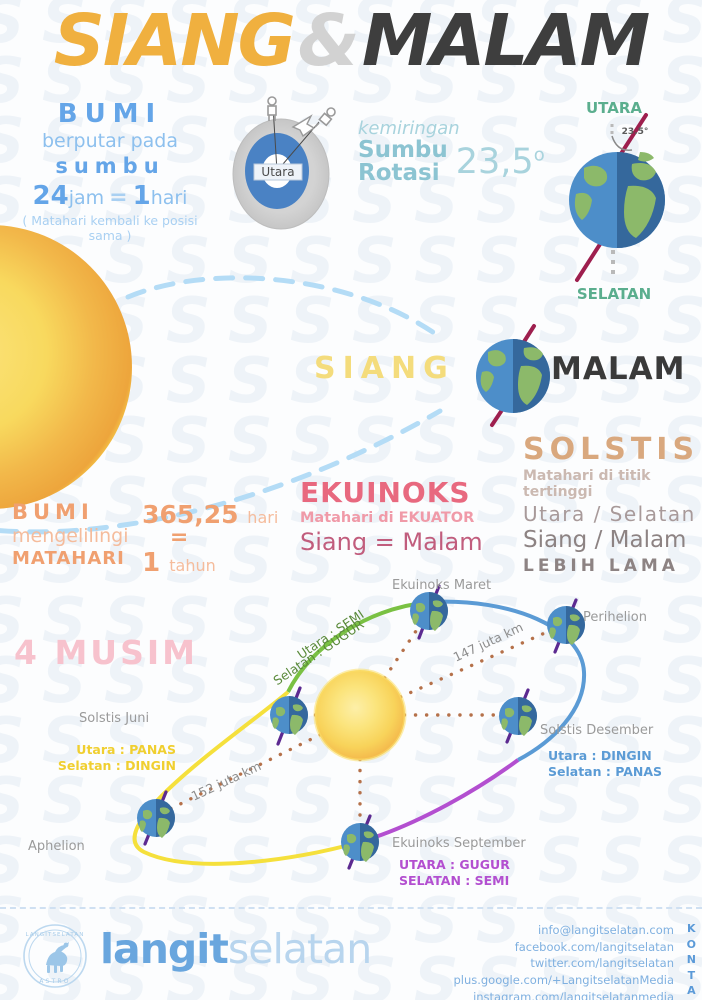 This screenshot has height=1000, width=702. I want to click on orbit-earth-aphelion, so click(156, 818).